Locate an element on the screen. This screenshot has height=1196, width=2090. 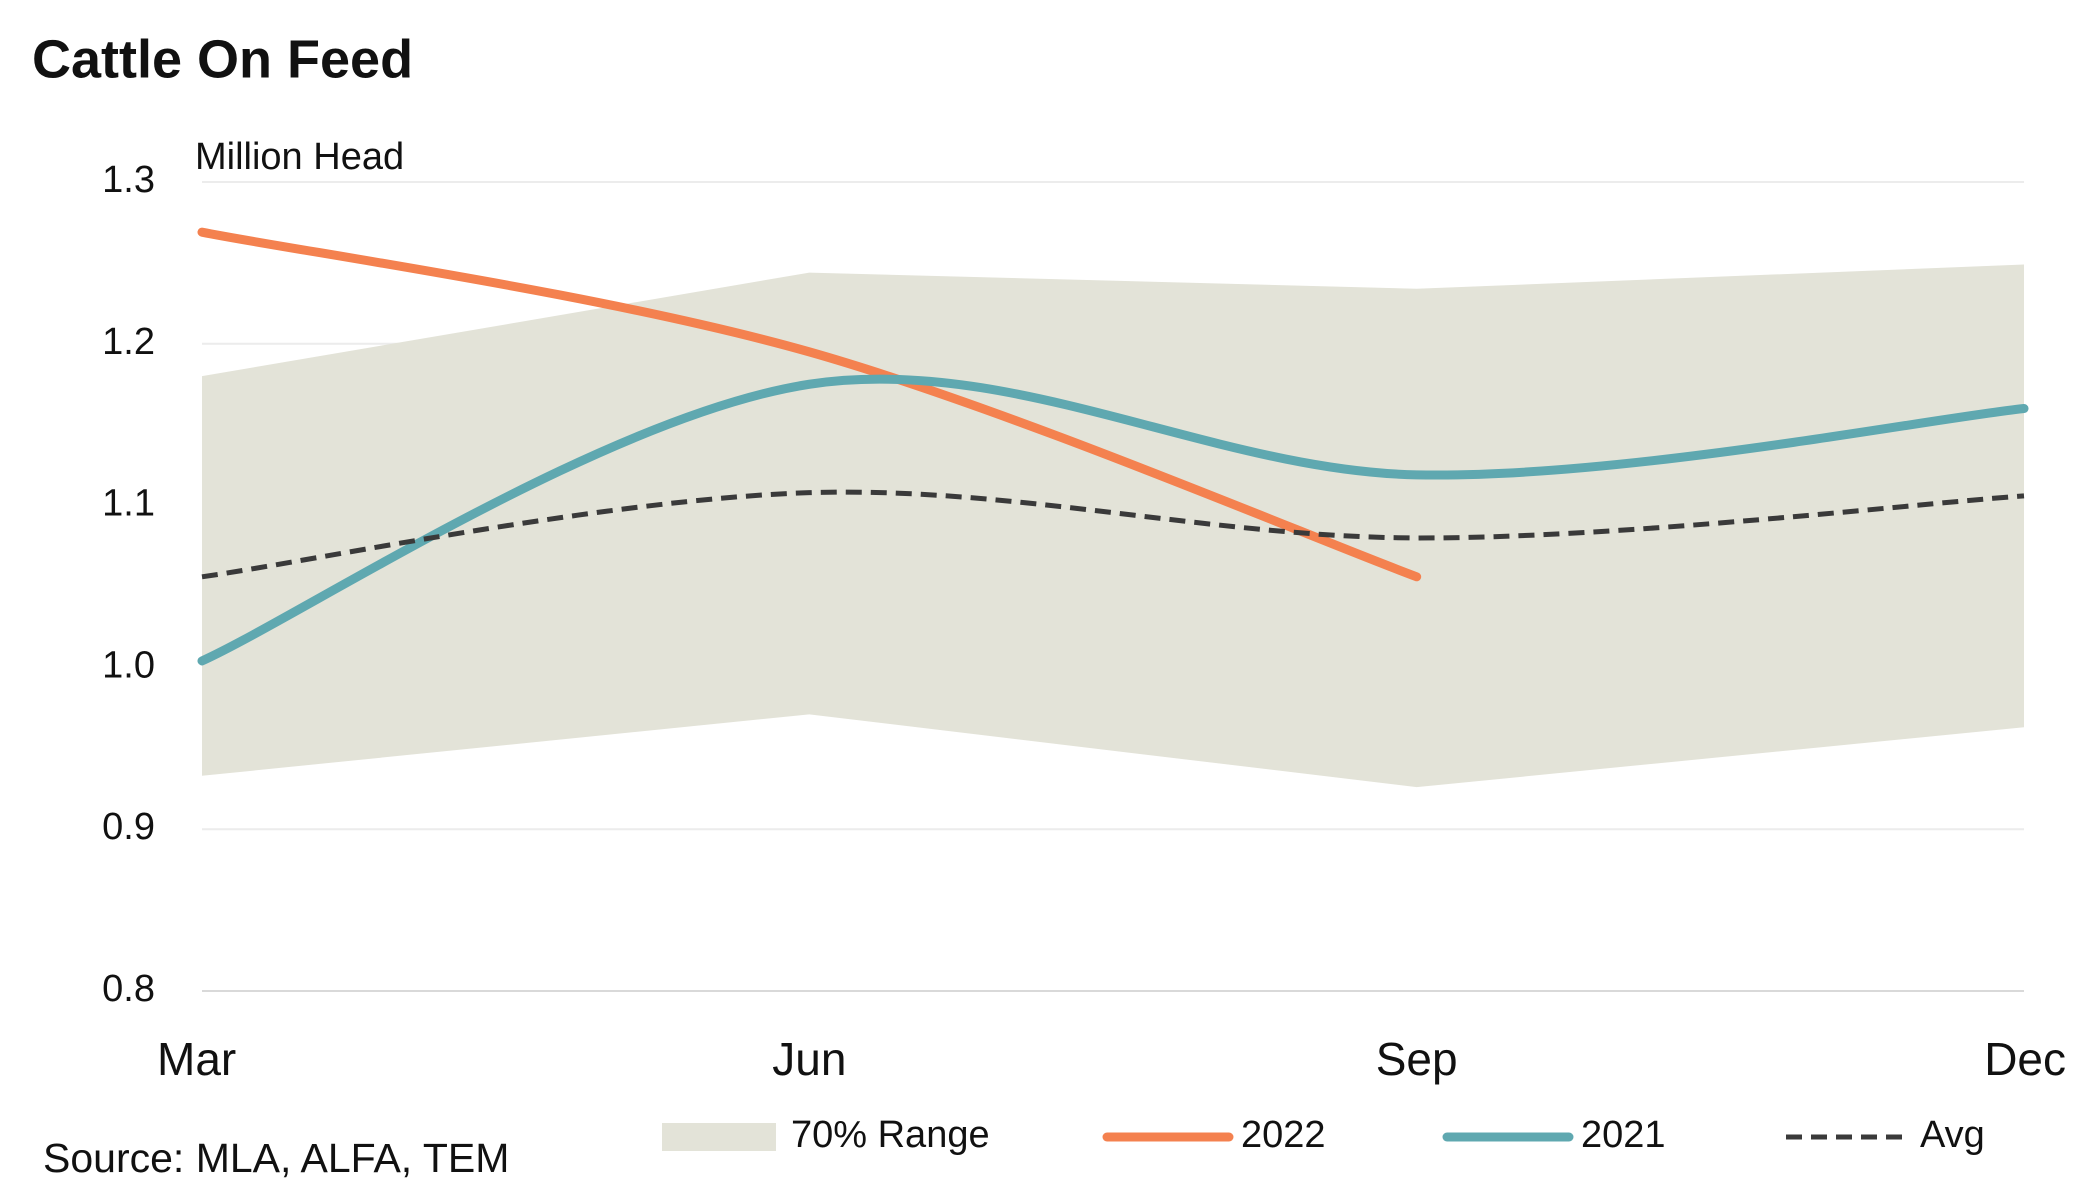
source: Source: MLA, ALFA, TEM is located at coordinates (276, 1158).